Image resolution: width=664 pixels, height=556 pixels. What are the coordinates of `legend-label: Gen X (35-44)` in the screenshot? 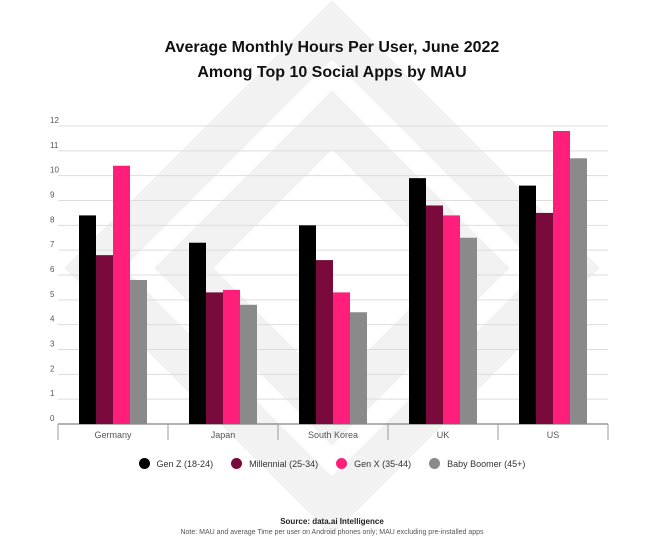 It's located at (383, 463).